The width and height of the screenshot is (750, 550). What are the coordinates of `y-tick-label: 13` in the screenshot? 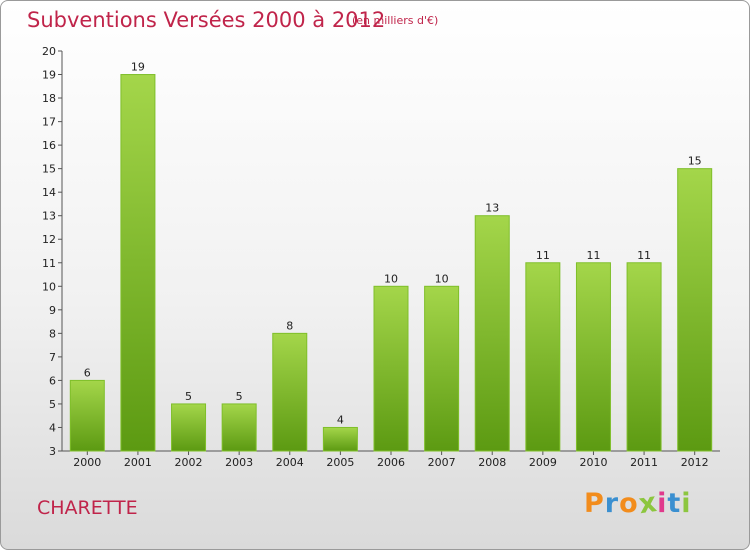 It's located at (49, 216).